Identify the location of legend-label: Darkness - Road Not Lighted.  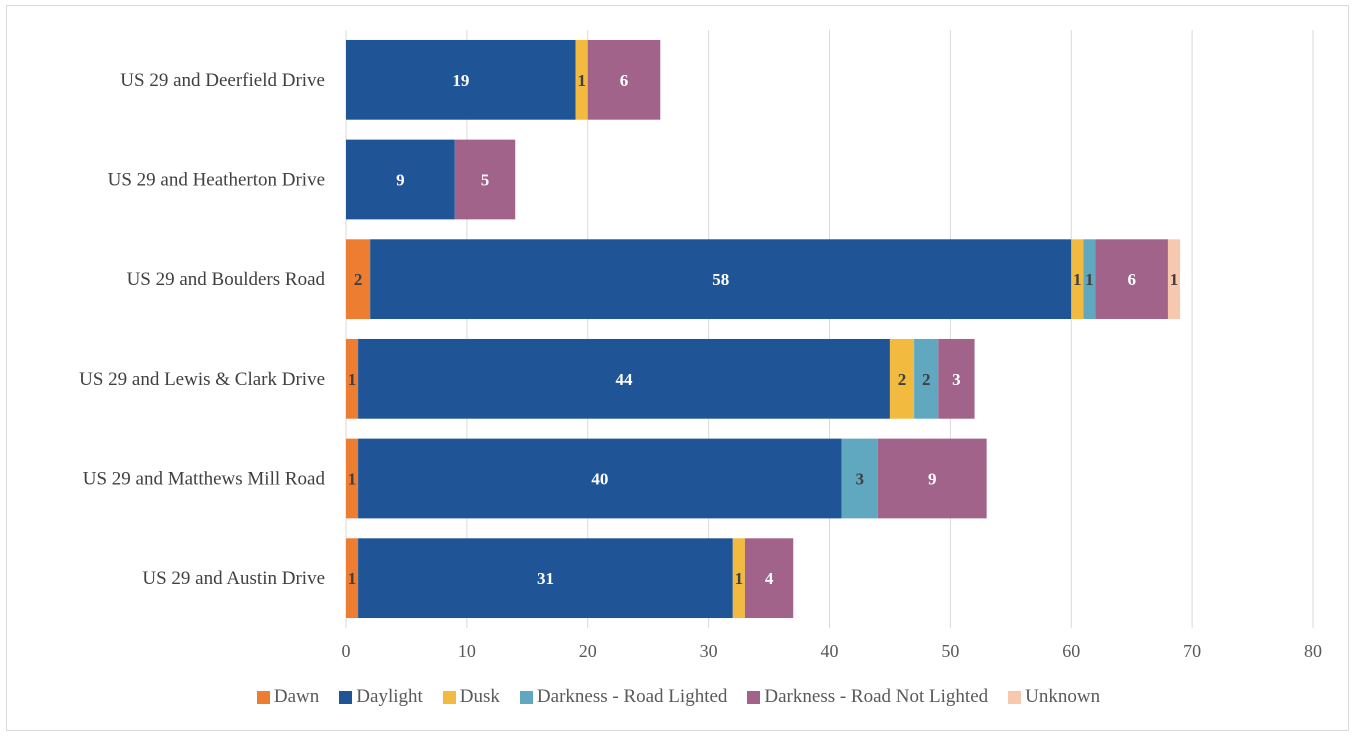
(876, 696).